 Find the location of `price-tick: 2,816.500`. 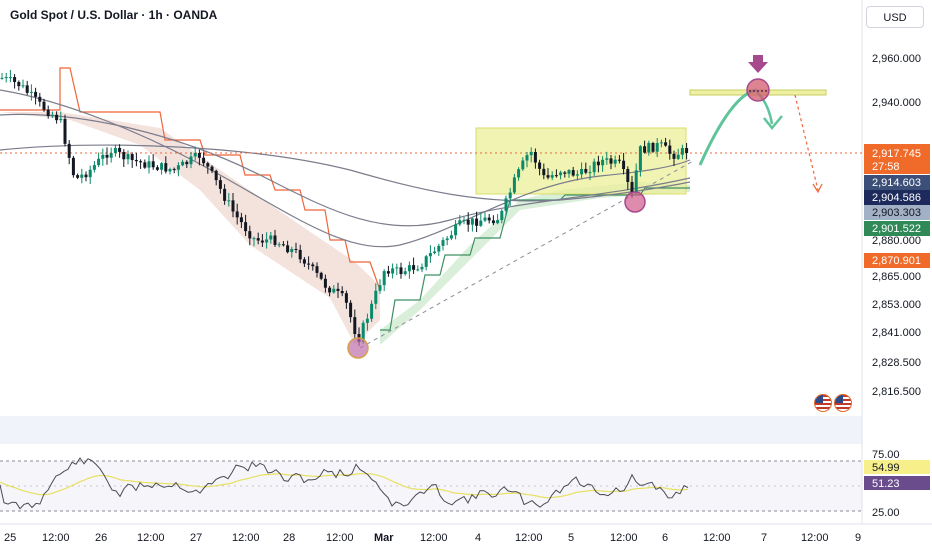

price-tick: 2,816.500 is located at coordinates (896, 392).